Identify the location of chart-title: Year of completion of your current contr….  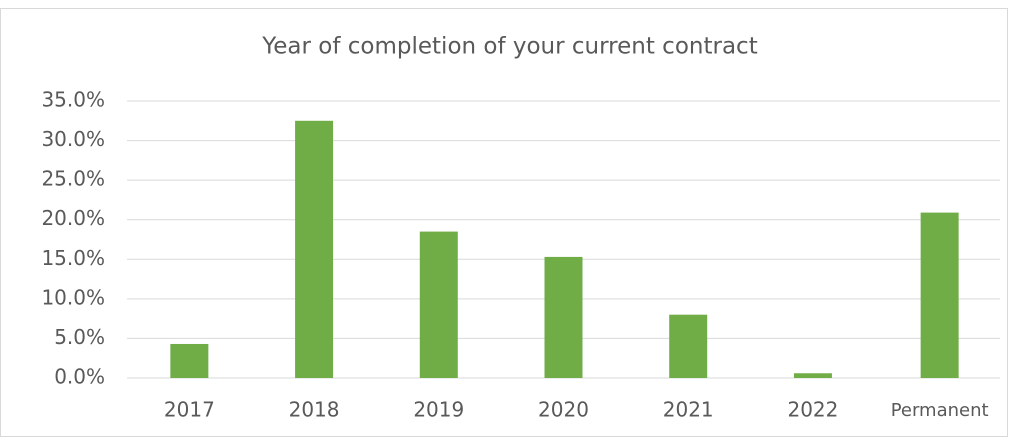
(509, 47).